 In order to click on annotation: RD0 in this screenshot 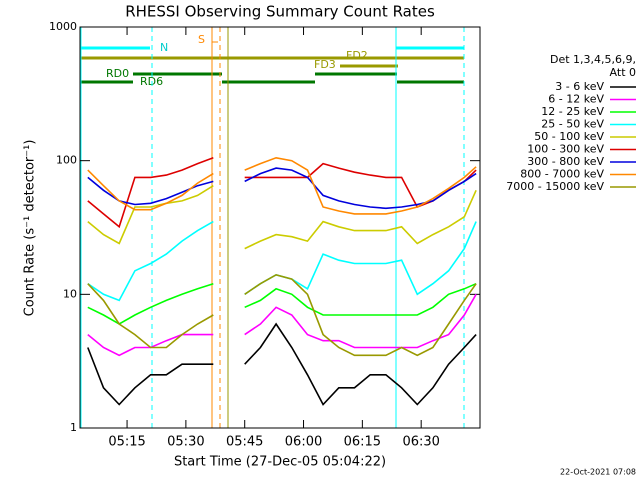, I will do `click(117, 73)`.